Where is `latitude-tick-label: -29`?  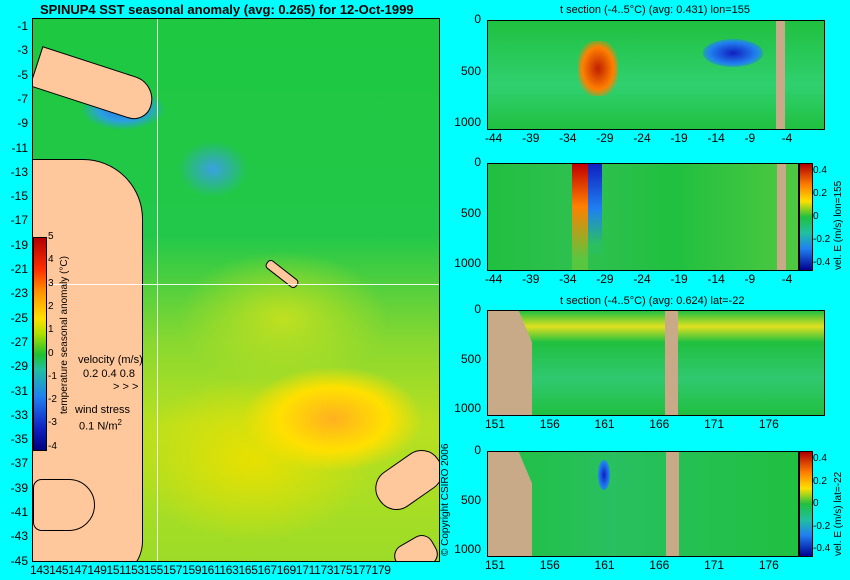 latitude-tick-label: -29 is located at coordinates (19, 366).